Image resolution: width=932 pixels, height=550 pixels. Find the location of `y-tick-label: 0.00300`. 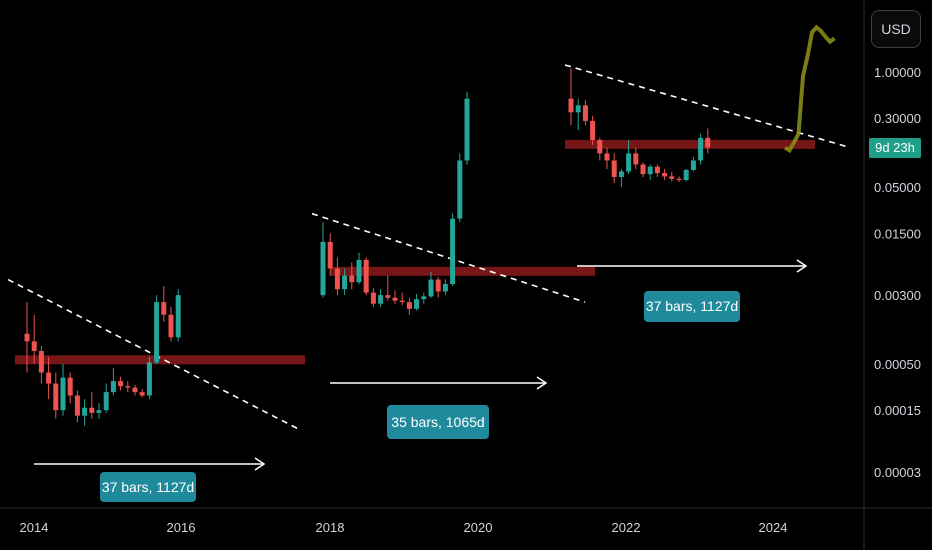

y-tick-label: 0.00300 is located at coordinates (897, 295).